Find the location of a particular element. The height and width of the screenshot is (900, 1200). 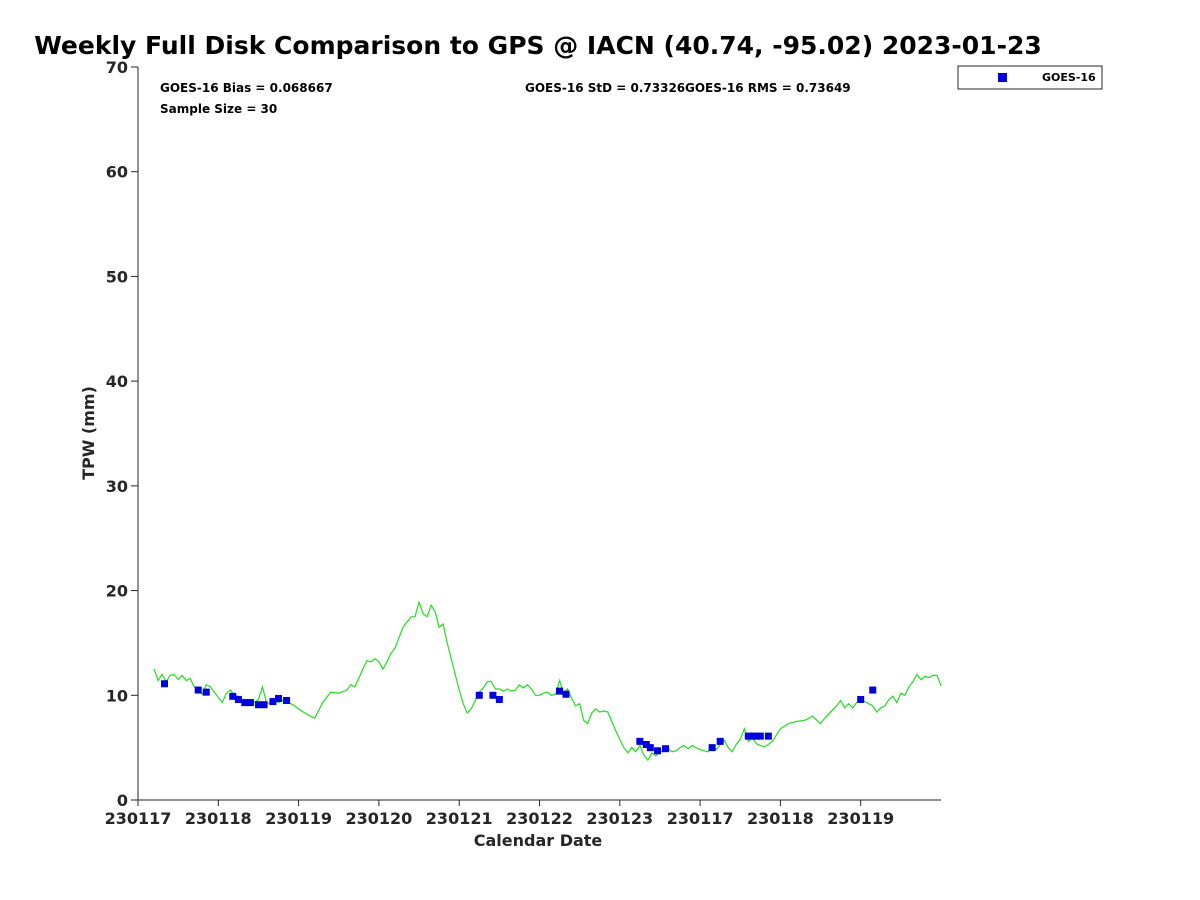

x-tick-label: 230123 is located at coordinates (619, 818).